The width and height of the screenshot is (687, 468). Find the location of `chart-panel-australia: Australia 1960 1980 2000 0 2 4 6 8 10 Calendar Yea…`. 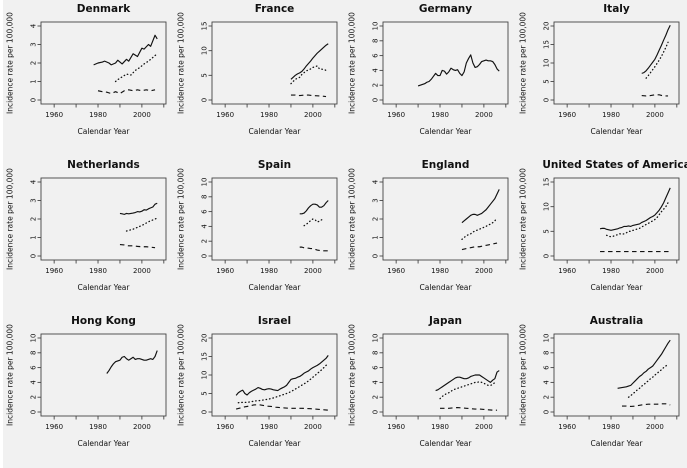

chart-panel-australia: Australia 1960 1980 2000 0 2 4 6 8 10 Calendar Yea… is located at coordinates (601, 390).